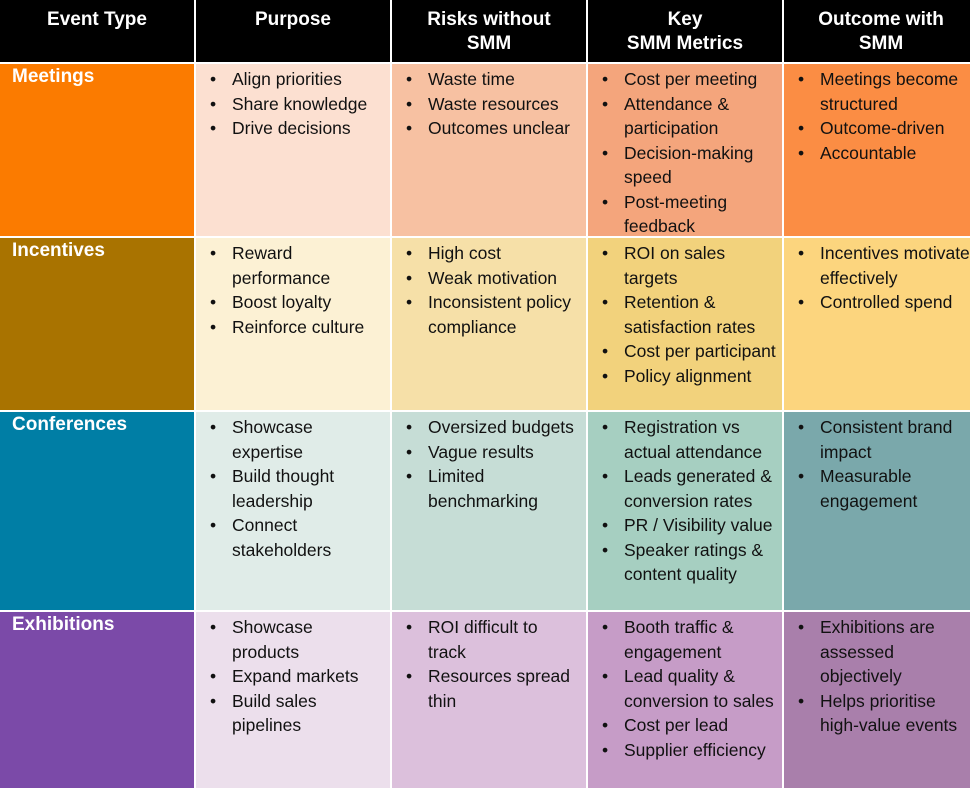 The image size is (970, 803). Describe the element at coordinates (493, 79) in the screenshot. I see `list-item: Waste time` at that location.